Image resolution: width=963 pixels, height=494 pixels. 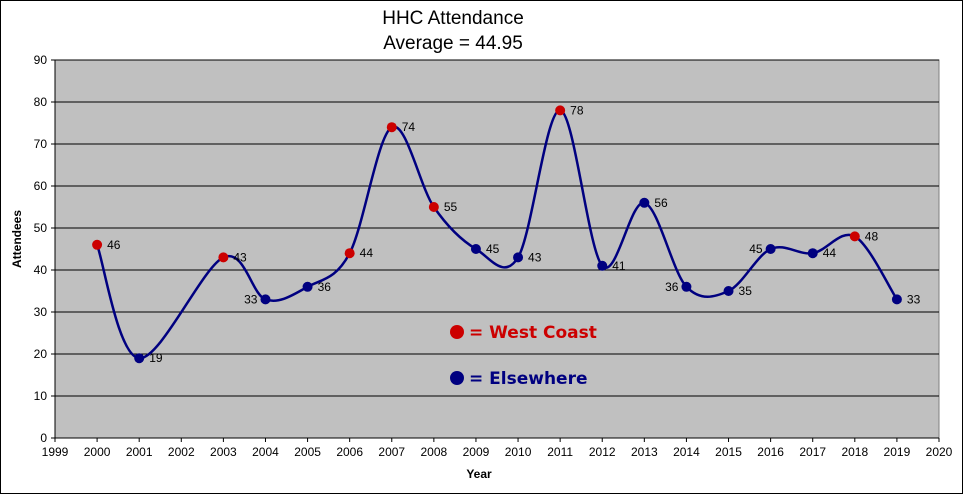 What do you see at coordinates (41, 396) in the screenshot?
I see `y-tick-label: 10` at bounding box center [41, 396].